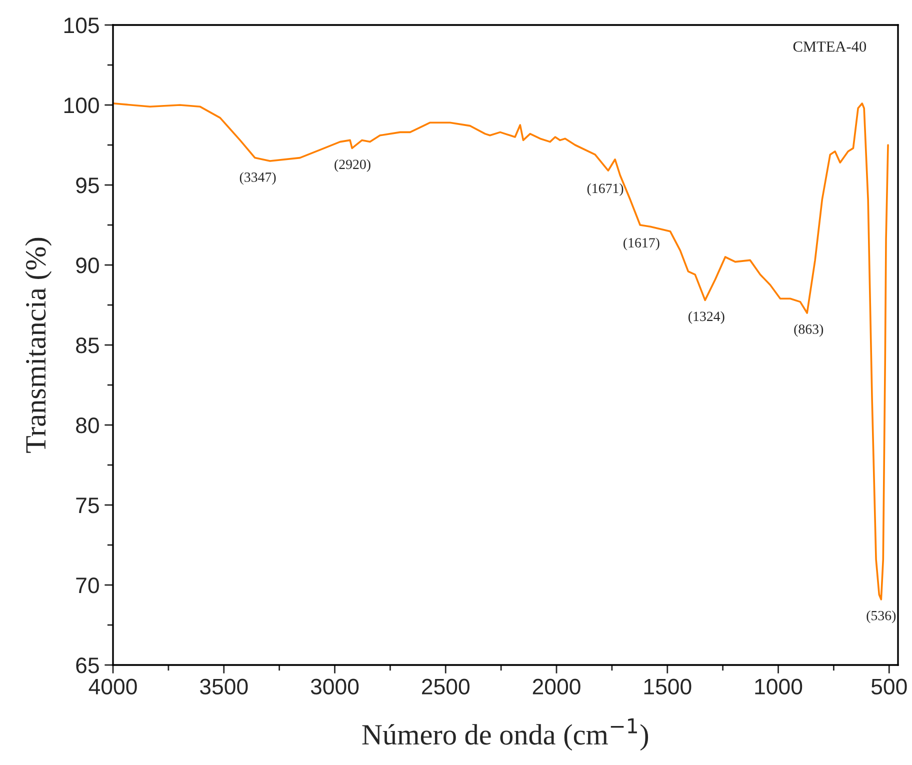 The width and height of the screenshot is (912, 765). Describe the element at coordinates (642, 244) in the screenshot. I see `annotation: (1617)` at that location.